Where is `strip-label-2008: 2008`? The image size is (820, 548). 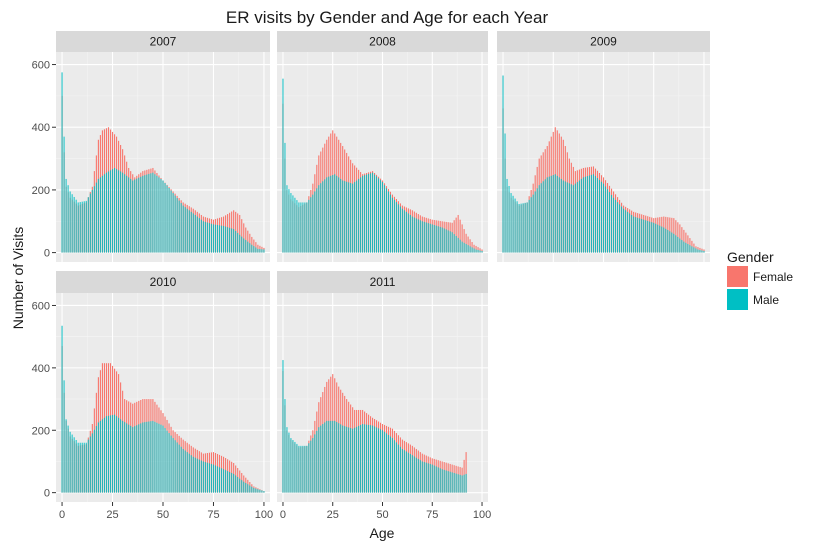
strip-label-2008: 2008 is located at coordinates (382, 42).